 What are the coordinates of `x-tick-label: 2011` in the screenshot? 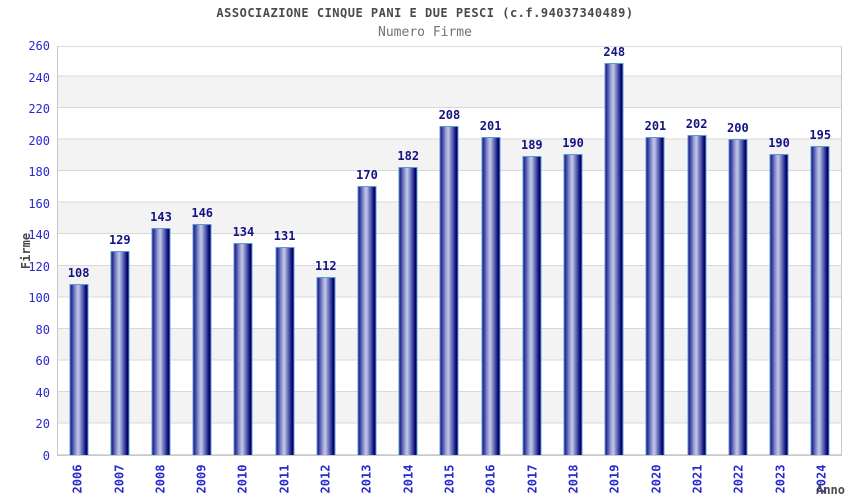 It's located at (284, 479).